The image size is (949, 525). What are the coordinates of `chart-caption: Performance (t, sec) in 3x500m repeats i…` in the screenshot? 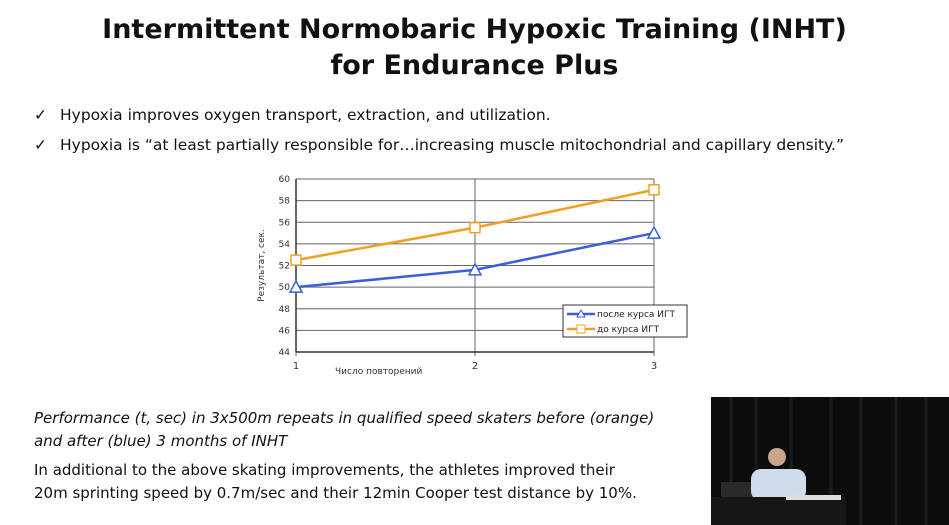 It's located at (344, 430).